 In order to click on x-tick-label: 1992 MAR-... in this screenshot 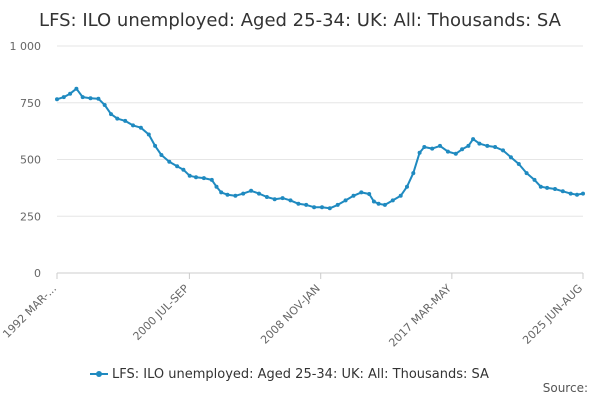, I will do `click(29, 311)`.